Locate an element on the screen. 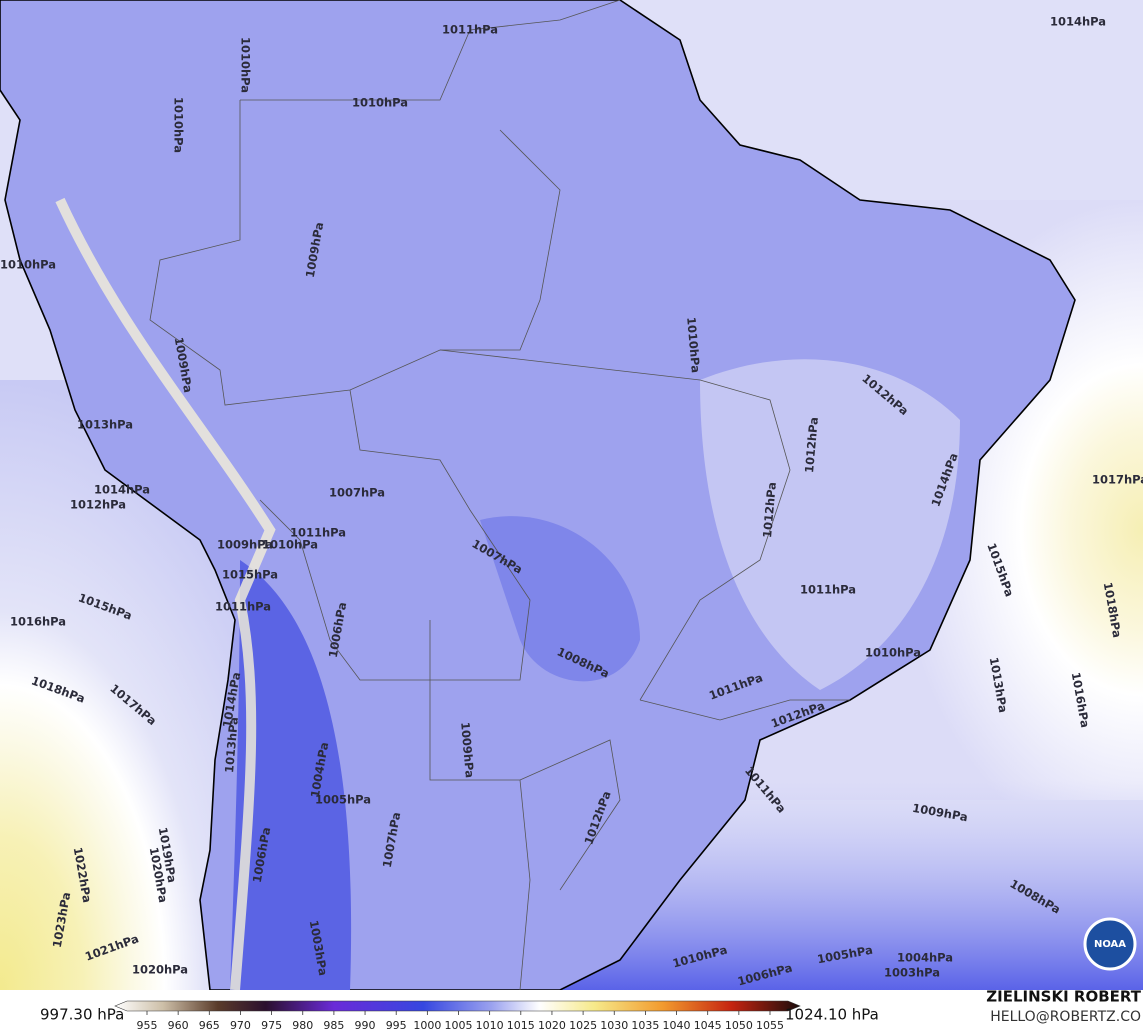 Image resolution: width=1143 pixels, height=1035 pixels. colorbar-tick-label: 980 is located at coordinates (302, 1025).